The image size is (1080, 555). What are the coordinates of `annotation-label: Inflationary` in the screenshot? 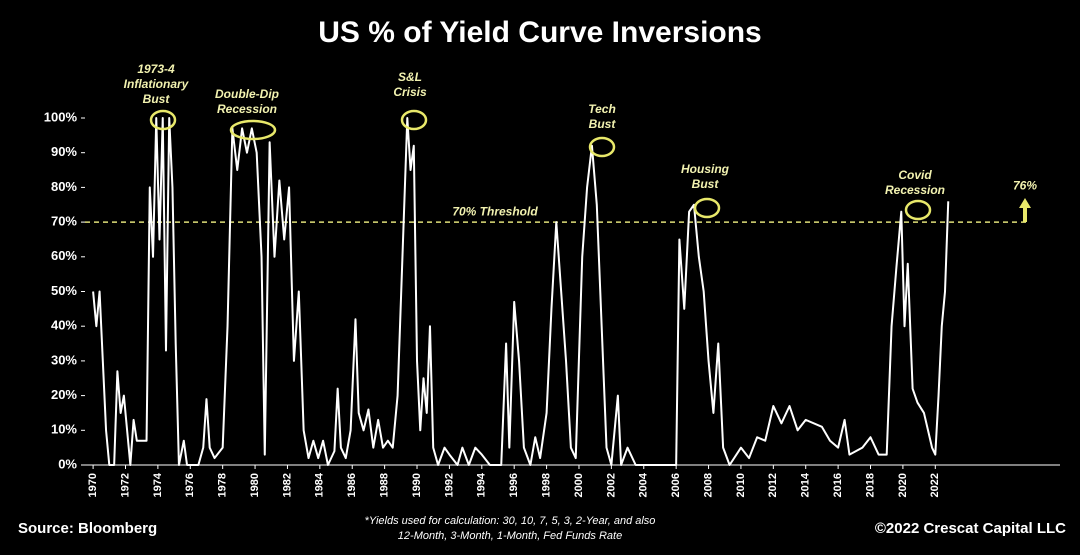 It's located at (157, 84).